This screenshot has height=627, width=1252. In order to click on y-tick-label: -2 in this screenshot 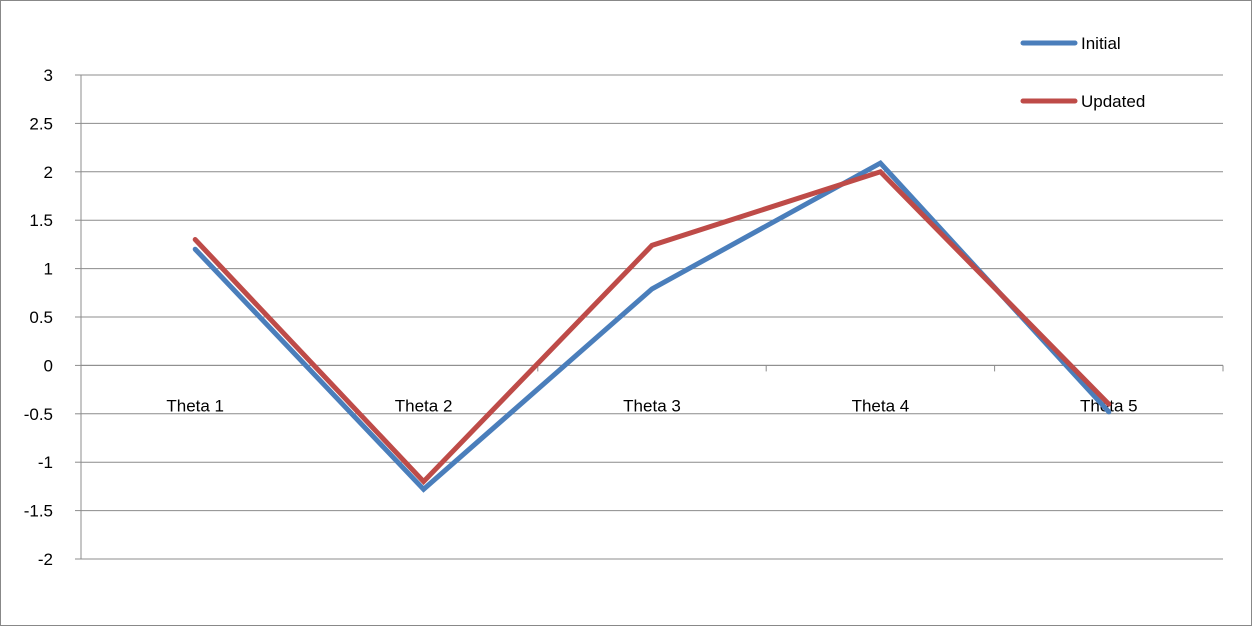, I will do `click(45, 559)`.